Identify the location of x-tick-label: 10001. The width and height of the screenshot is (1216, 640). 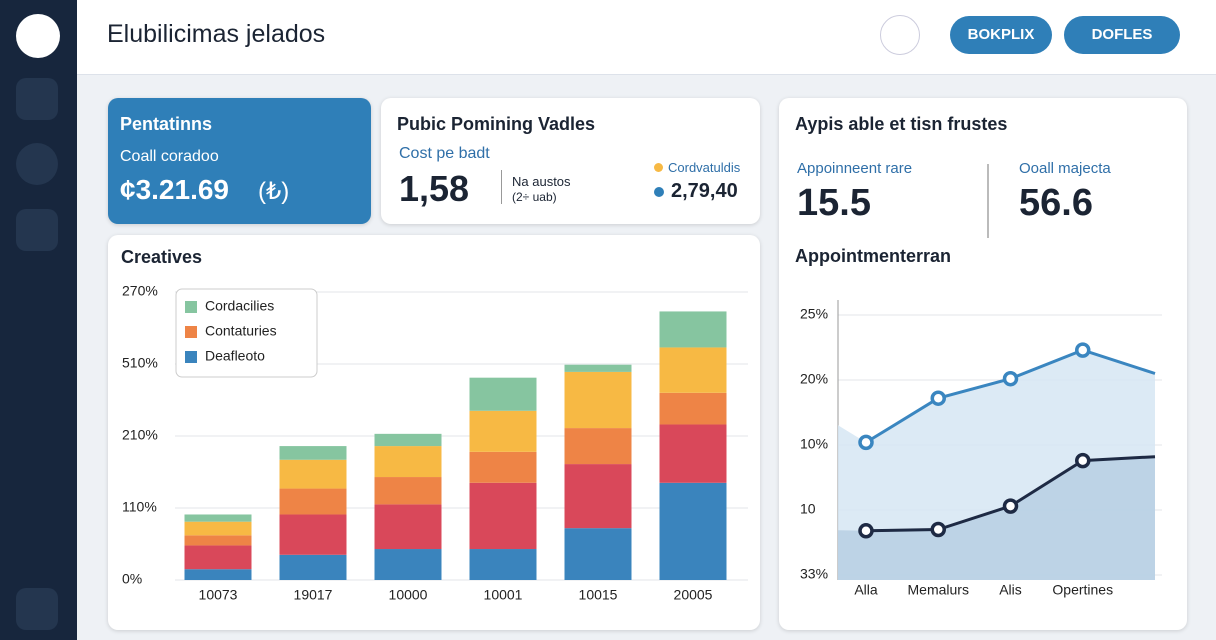
(503, 595).